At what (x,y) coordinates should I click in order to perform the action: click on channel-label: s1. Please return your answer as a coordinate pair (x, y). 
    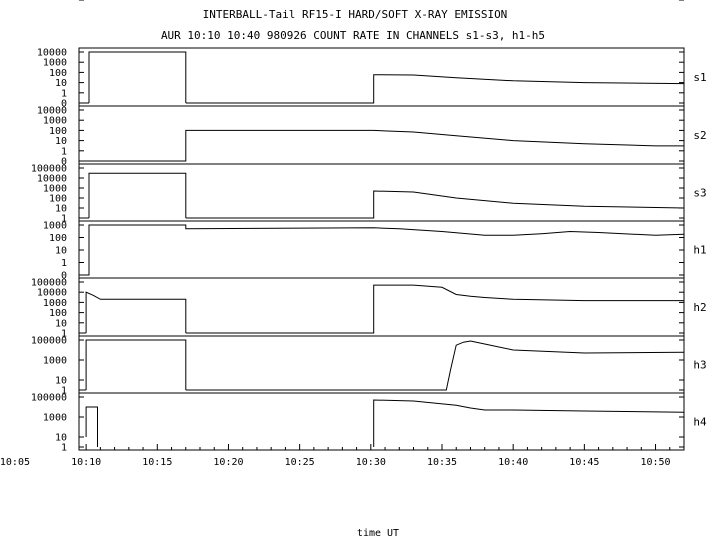
    Looking at the image, I should click on (699, 77).